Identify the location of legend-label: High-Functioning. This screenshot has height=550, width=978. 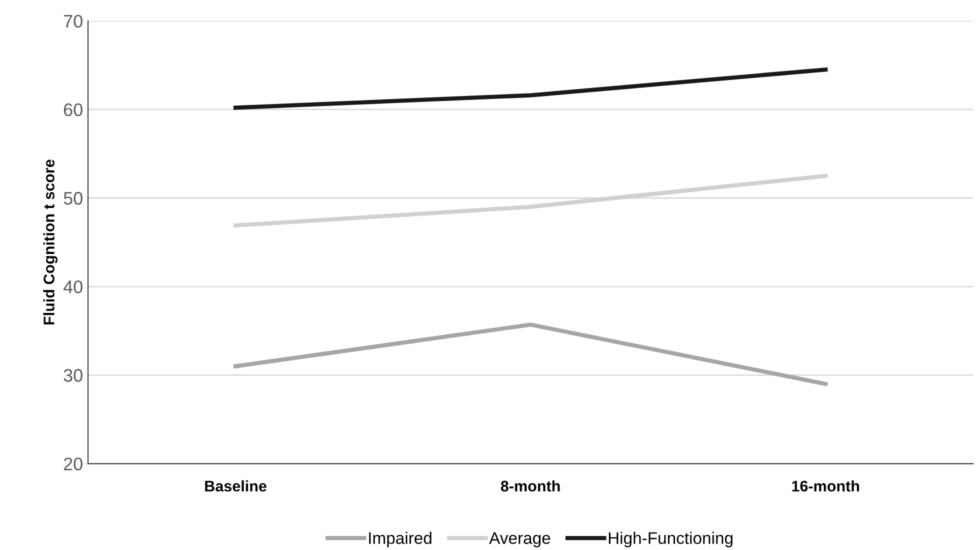
(670, 540).